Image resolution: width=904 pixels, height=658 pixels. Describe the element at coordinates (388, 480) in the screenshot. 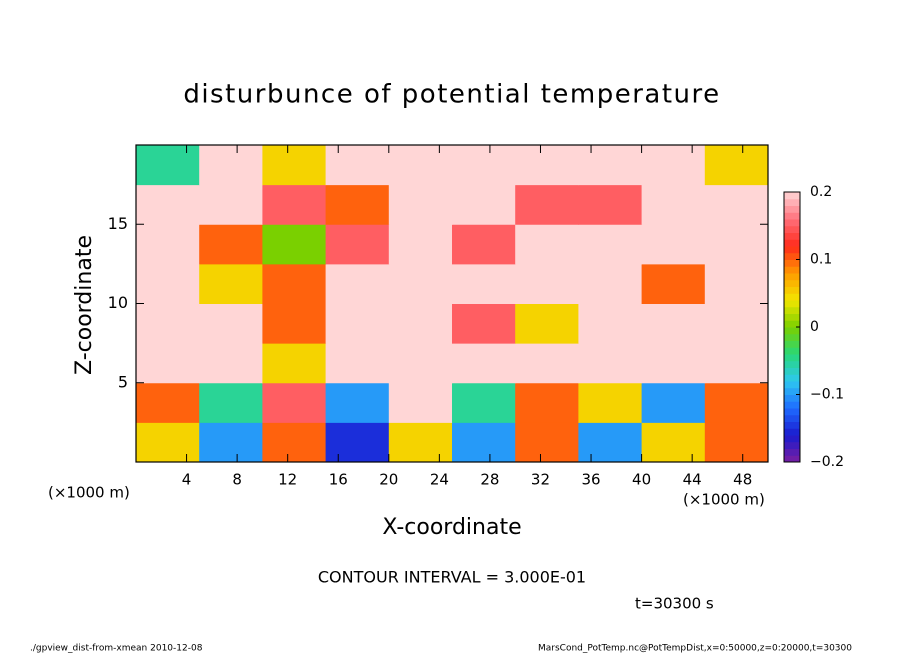

I see `x-tick-label: 20` at that location.